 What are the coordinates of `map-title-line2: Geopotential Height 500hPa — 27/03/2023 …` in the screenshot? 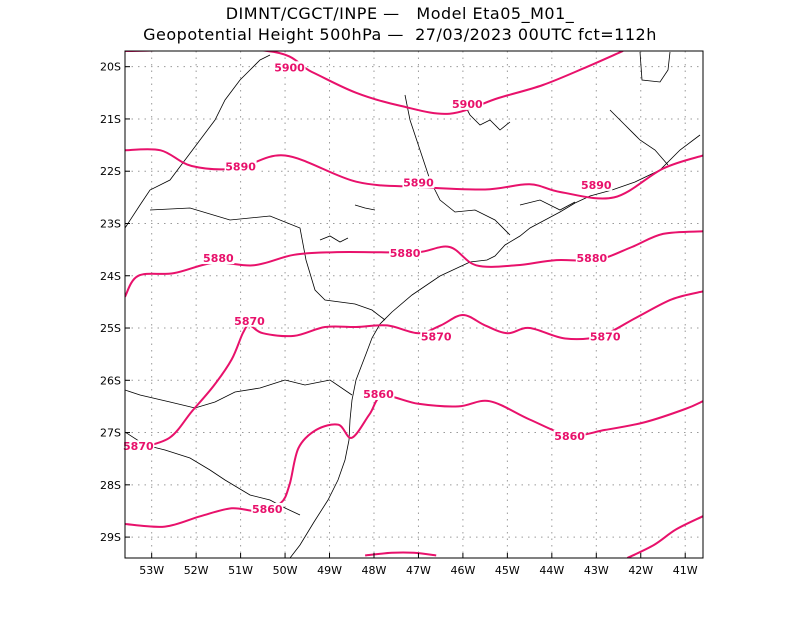 It's located at (400, 34).